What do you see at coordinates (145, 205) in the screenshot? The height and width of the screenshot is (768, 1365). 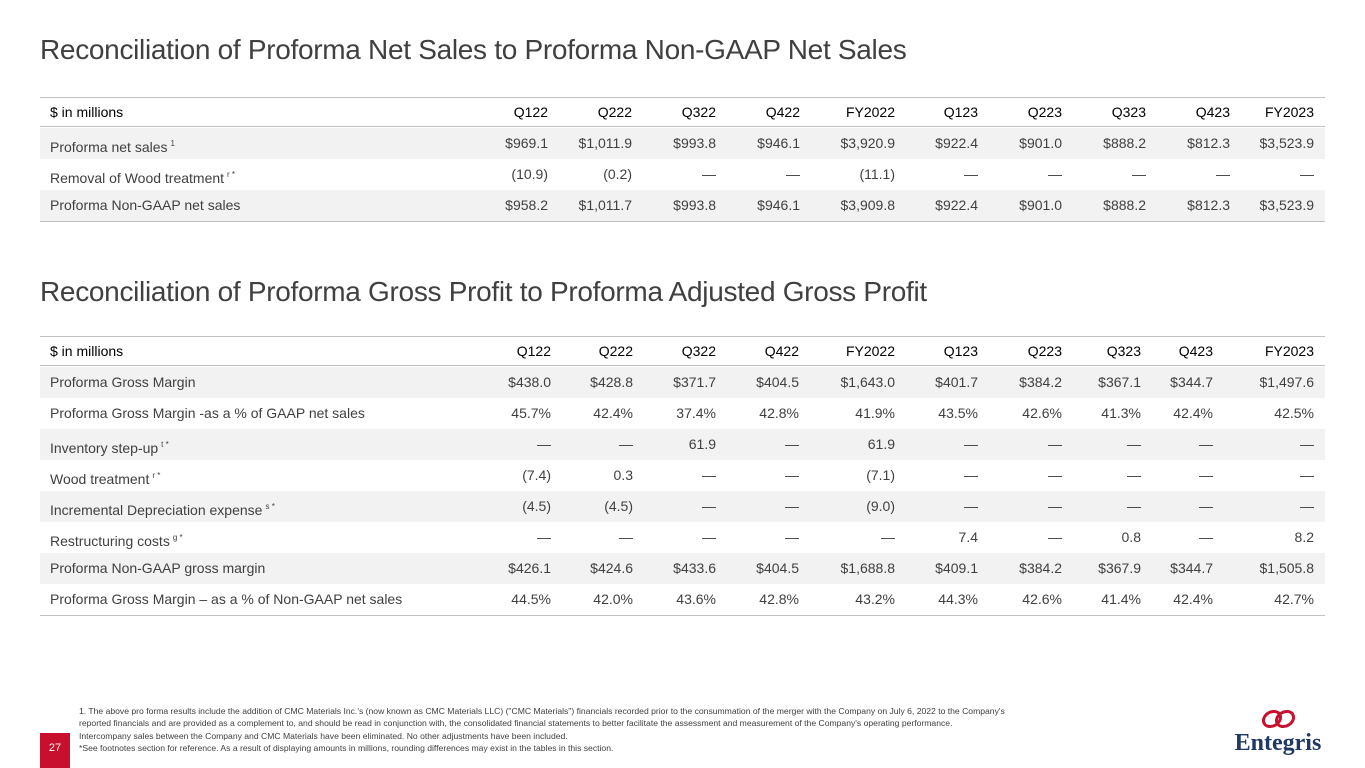 I see `label-text: Proforma Non-GAAP net sales` at bounding box center [145, 205].